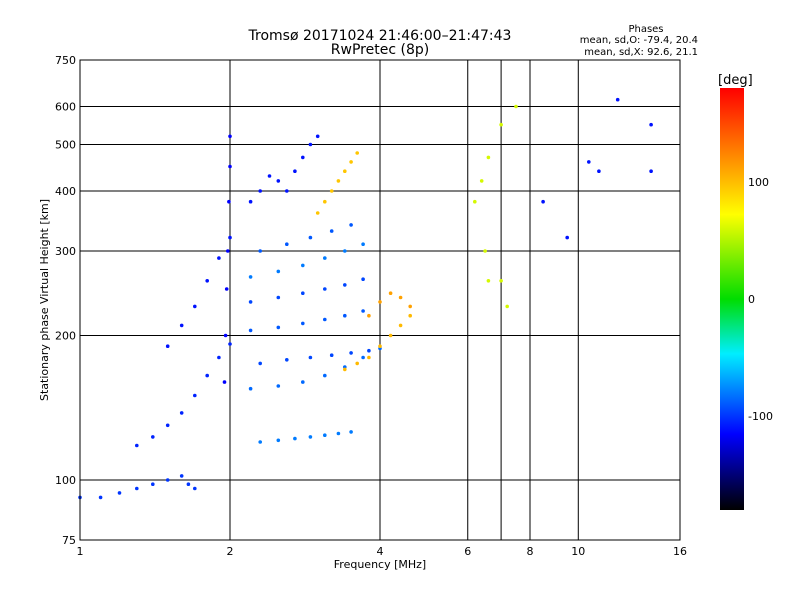 The image size is (800, 600). What do you see at coordinates (735, 80) in the screenshot?
I see `colorbar-label: [deg]` at bounding box center [735, 80].